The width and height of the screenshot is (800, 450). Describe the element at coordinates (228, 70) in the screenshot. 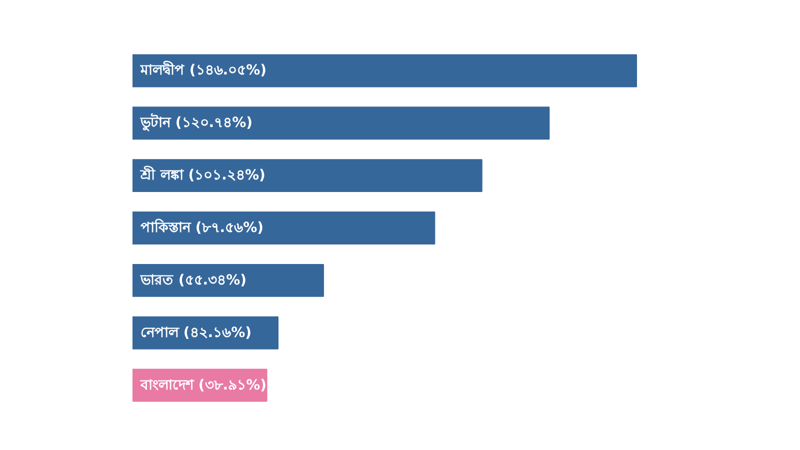

I see `data-label: (১৪৬.০৫%)` at that location.